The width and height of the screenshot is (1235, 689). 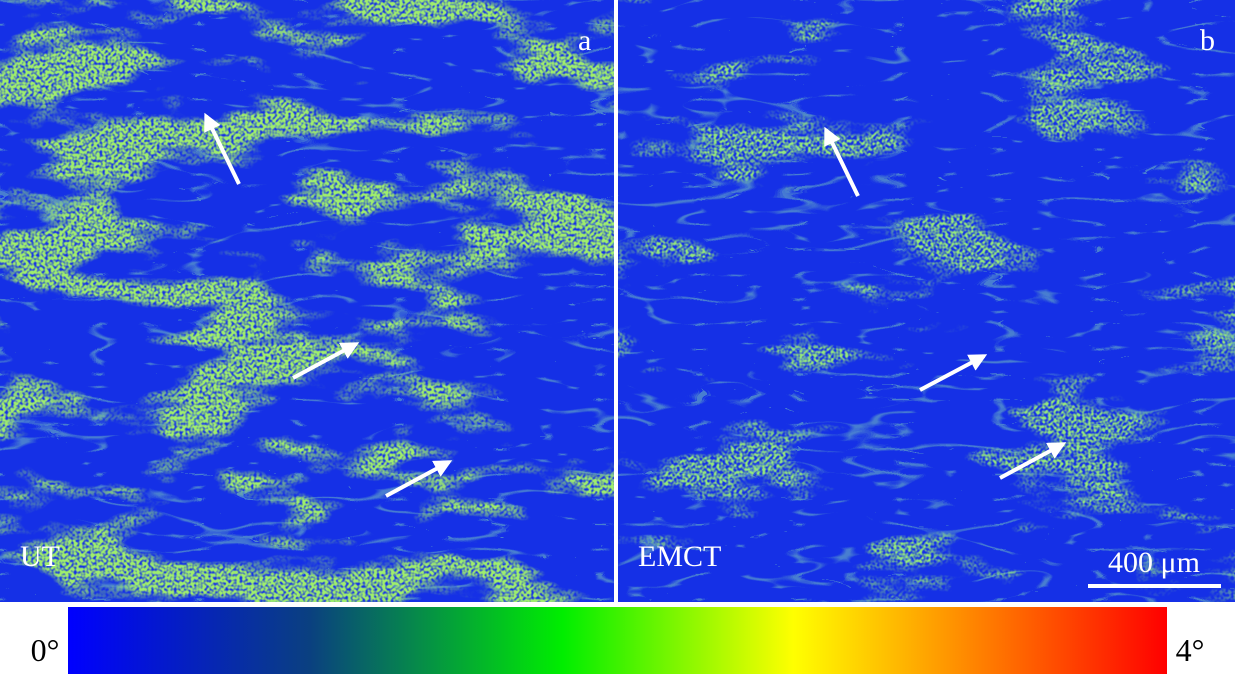 What do you see at coordinates (1154, 586) in the screenshot?
I see `scale-bar` at bounding box center [1154, 586].